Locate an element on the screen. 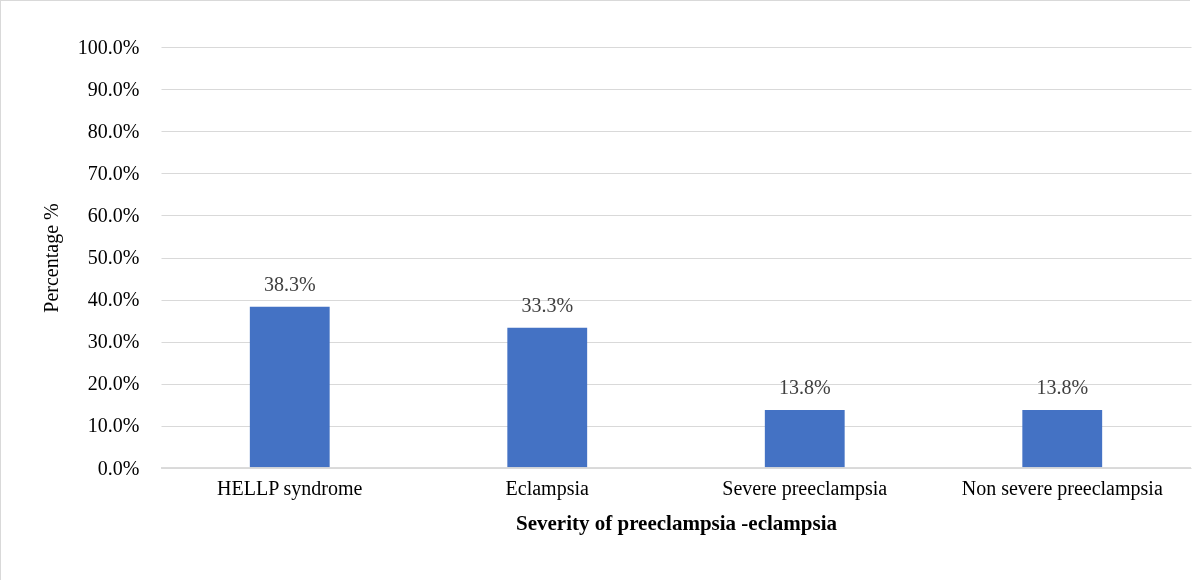 This screenshot has width=1203, height=583. y-tick-label: 40.0% is located at coordinates (113, 299).